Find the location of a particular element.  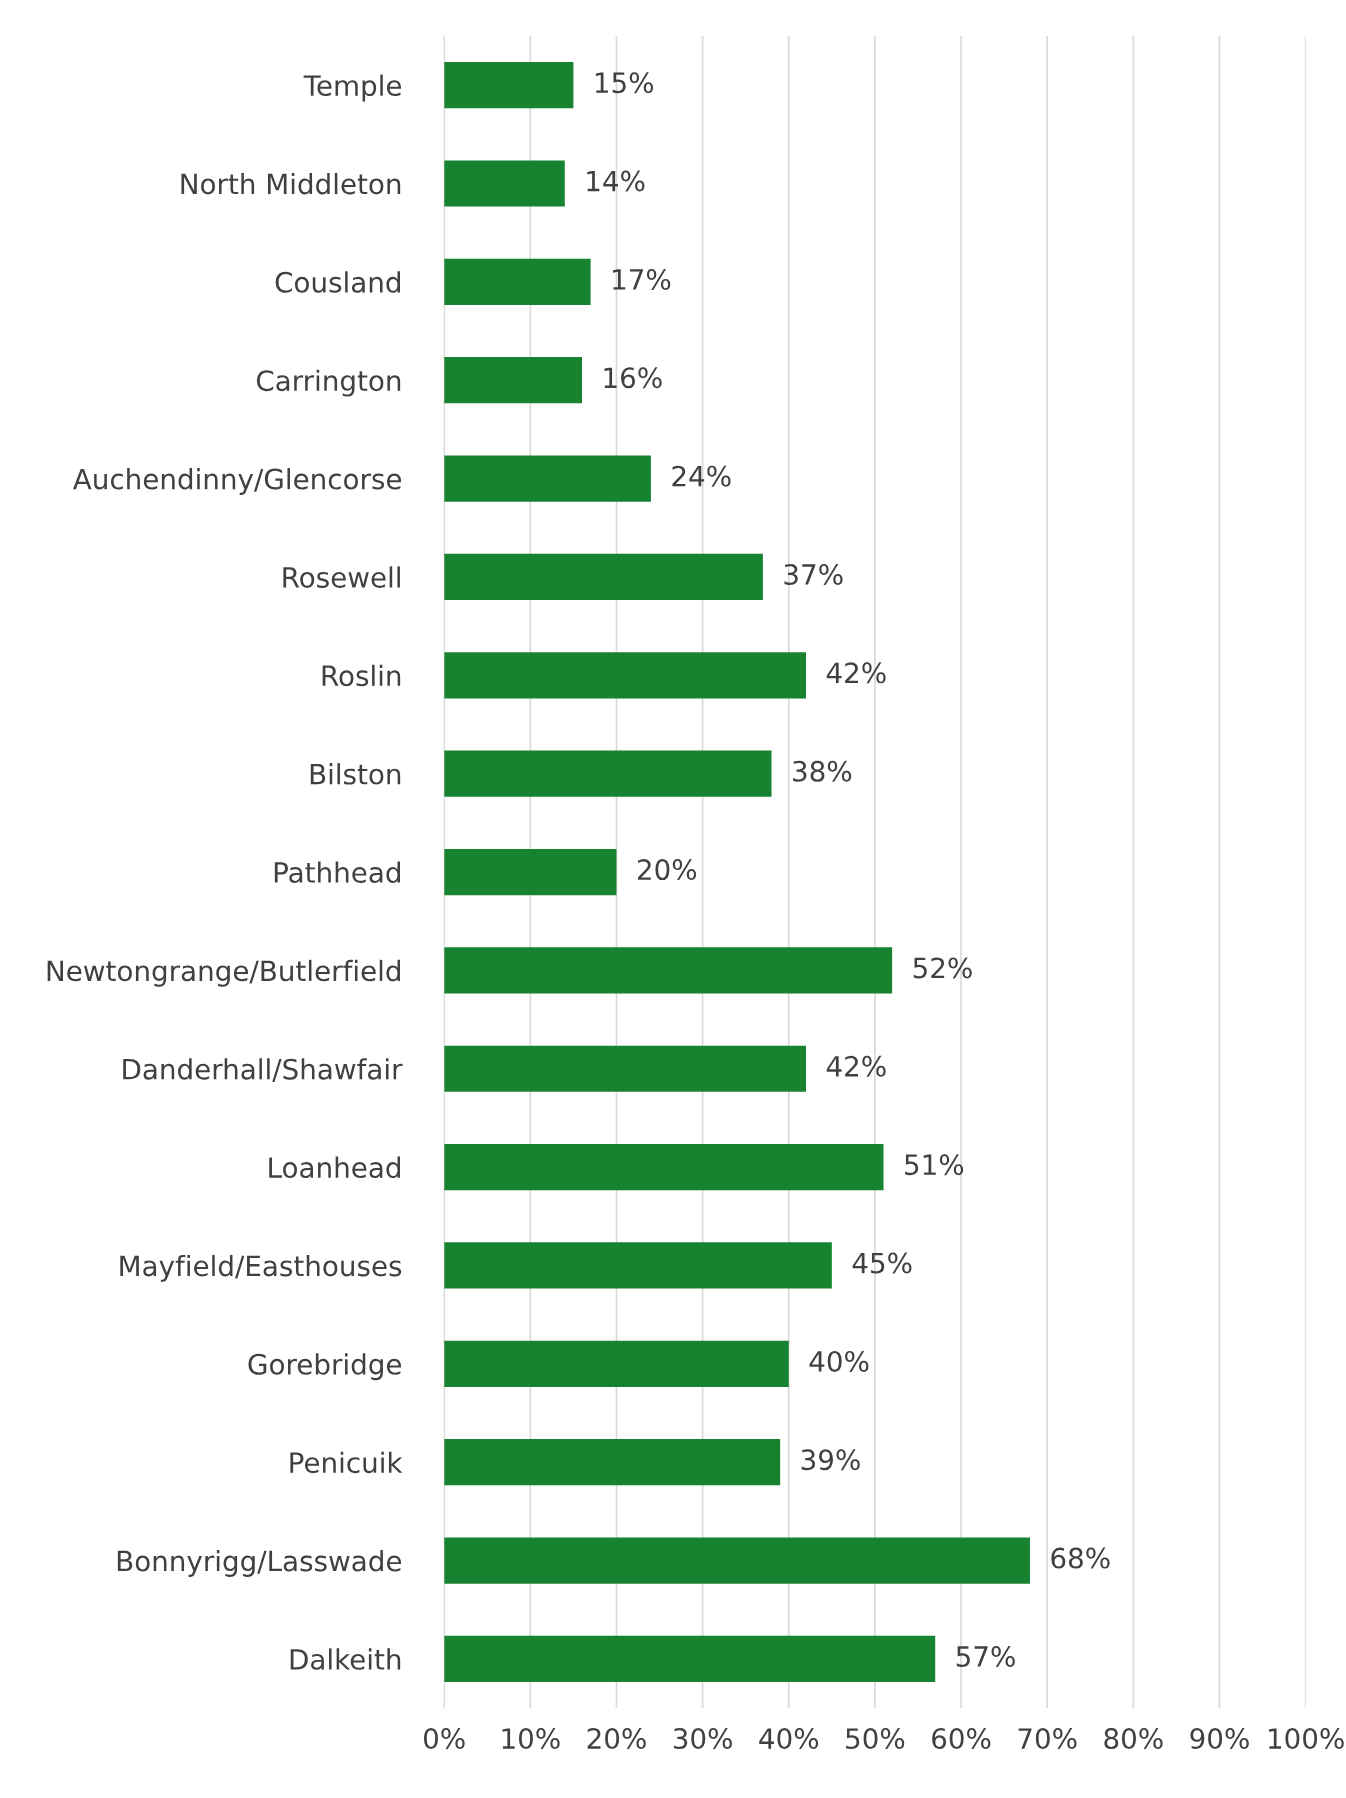

y-tick-label: Pathhead is located at coordinates (337, 872).